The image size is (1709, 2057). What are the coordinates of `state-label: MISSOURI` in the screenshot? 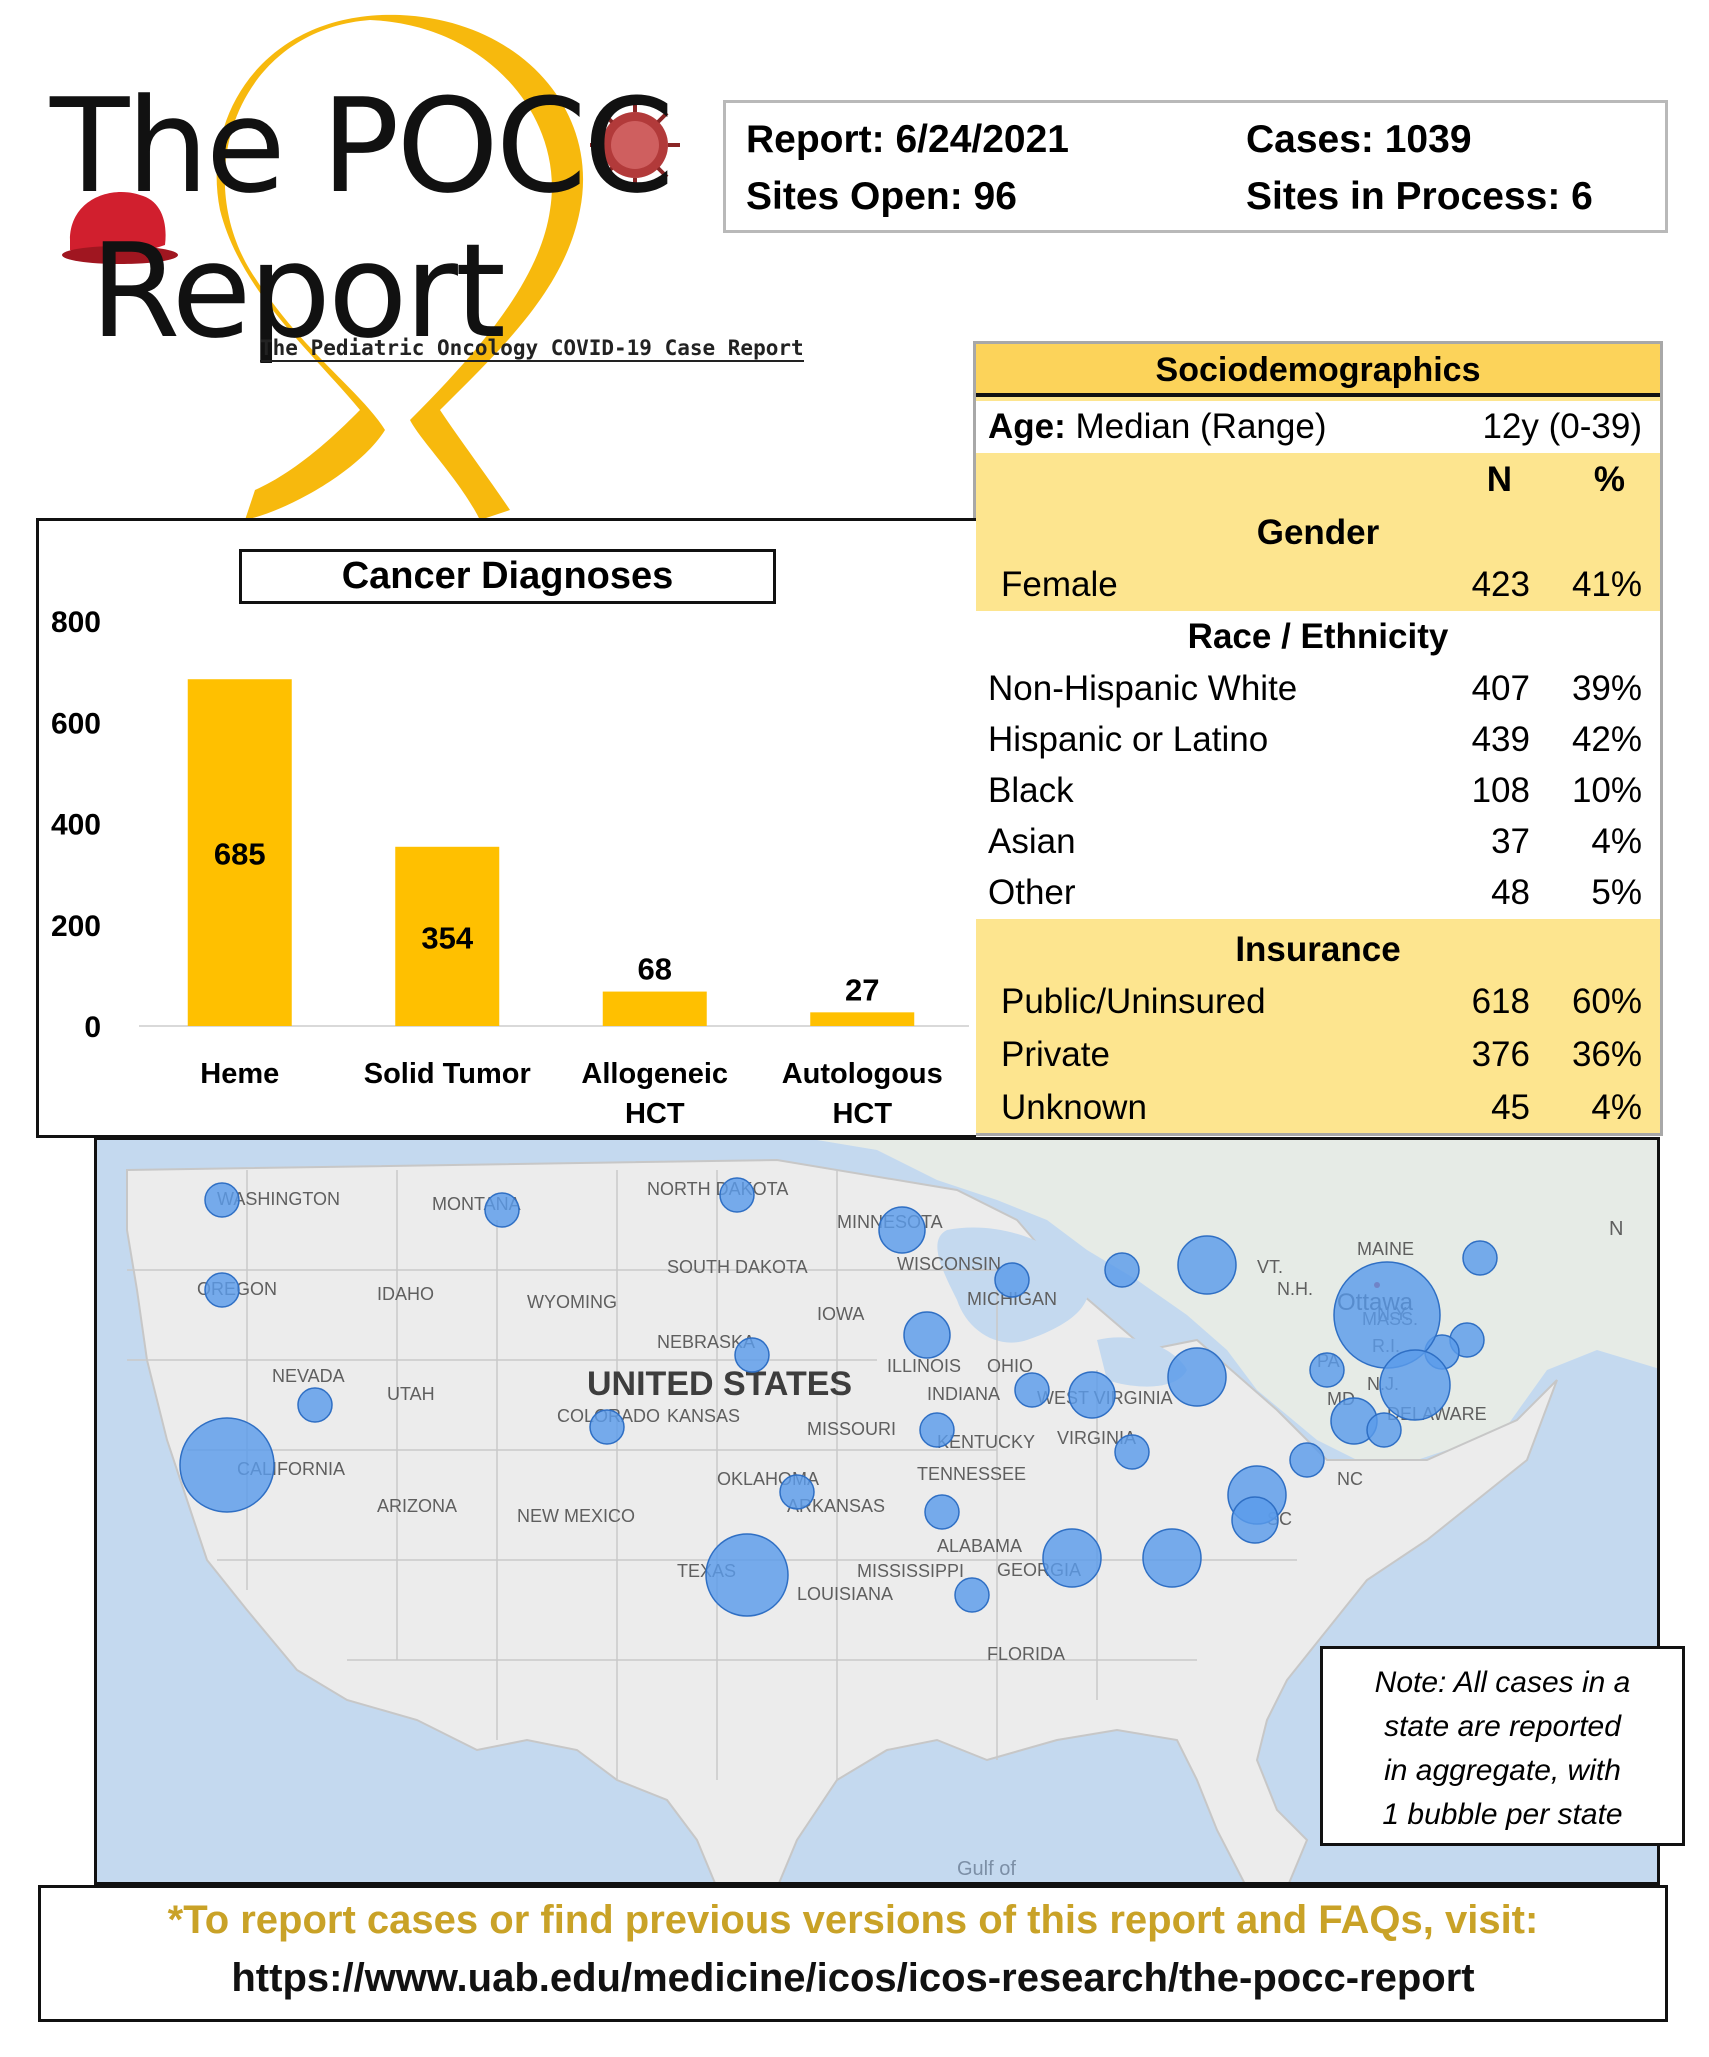 It's located at (851, 1429).